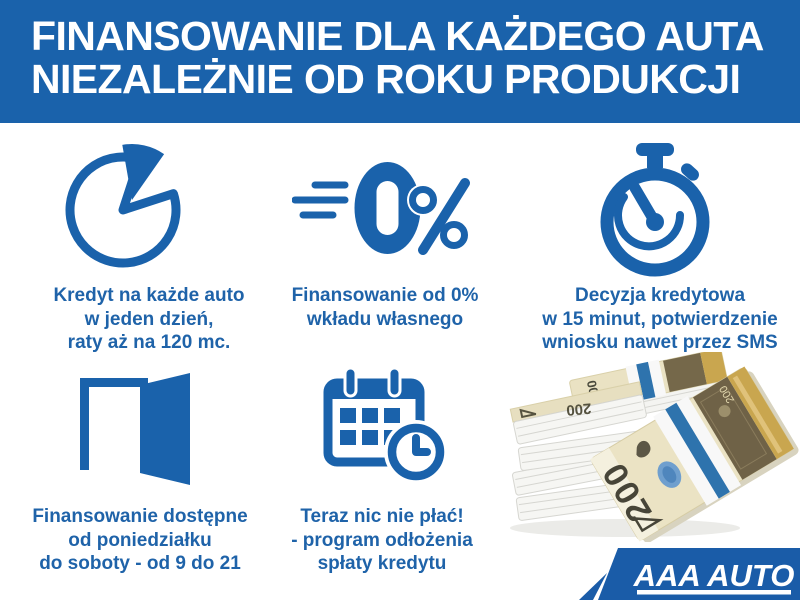 This screenshot has width=800, height=600. I want to click on caption-line: wkładu własnego, so click(385, 319).